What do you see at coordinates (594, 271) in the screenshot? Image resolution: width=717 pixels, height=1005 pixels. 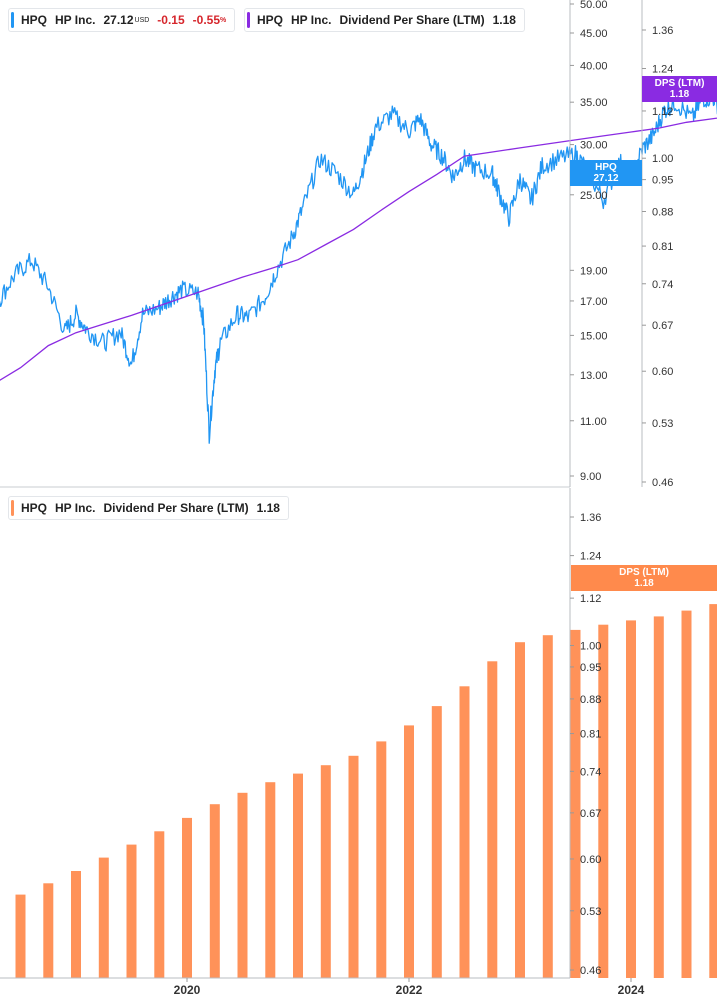 I see `price-axis-tick-label: 19.00` at bounding box center [594, 271].